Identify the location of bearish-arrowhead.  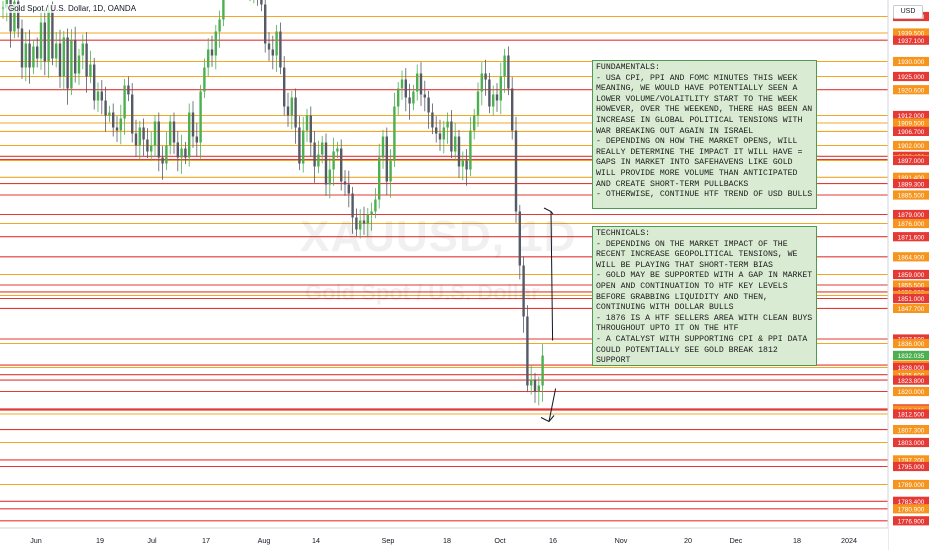
(547, 419).